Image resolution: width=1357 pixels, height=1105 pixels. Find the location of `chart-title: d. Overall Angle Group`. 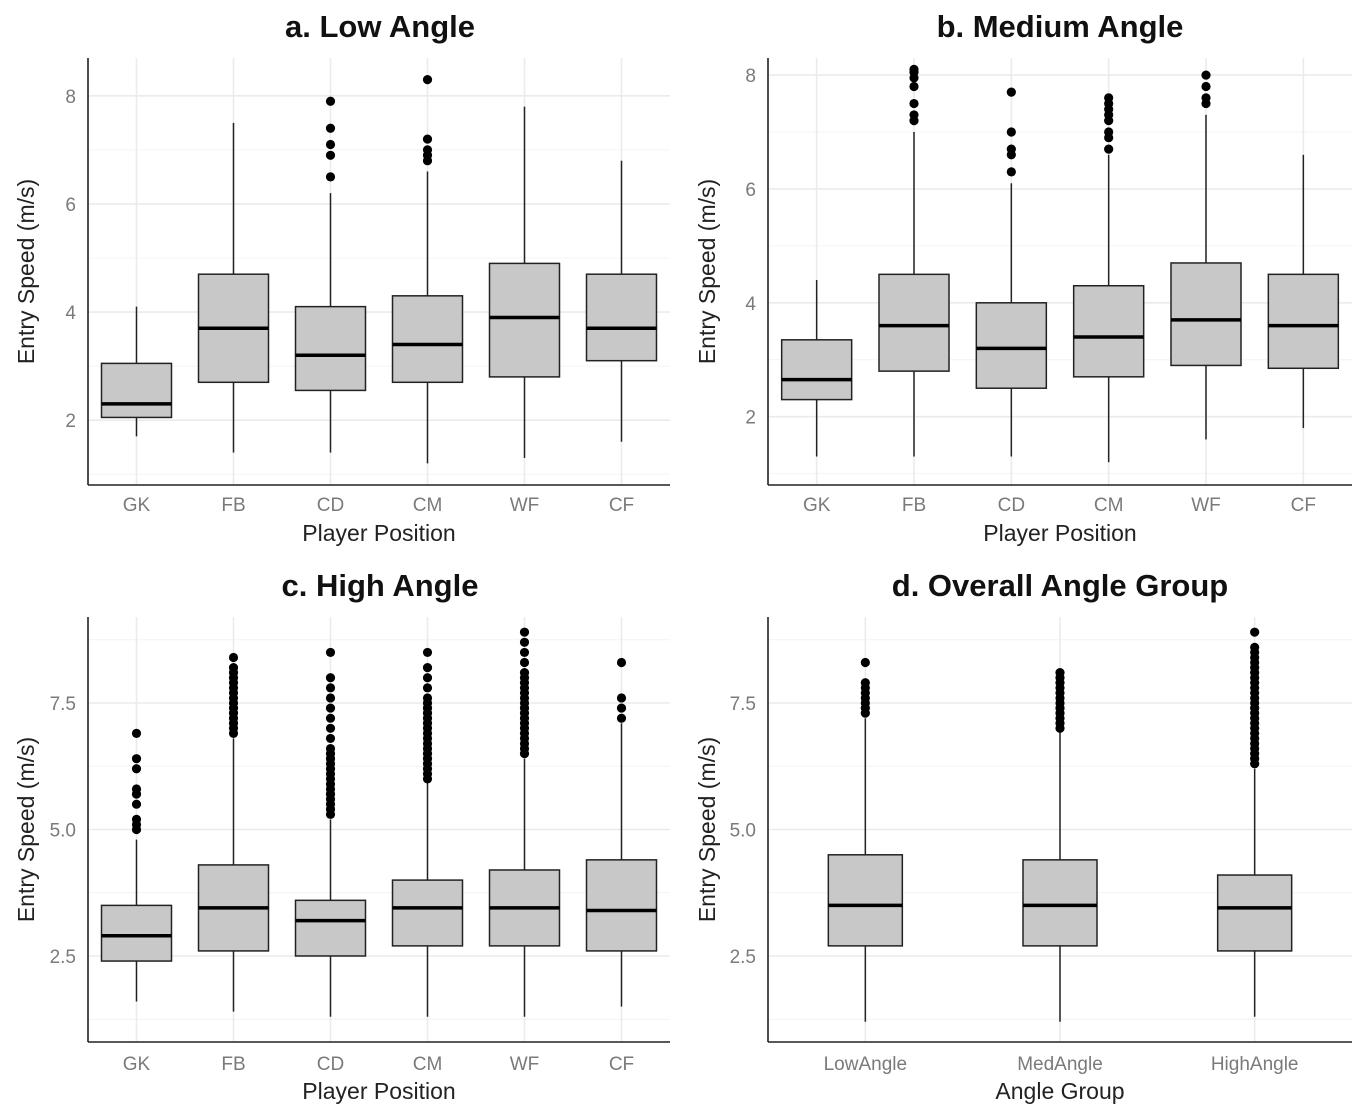

chart-title: d. Overall Angle Group is located at coordinates (1060, 585).